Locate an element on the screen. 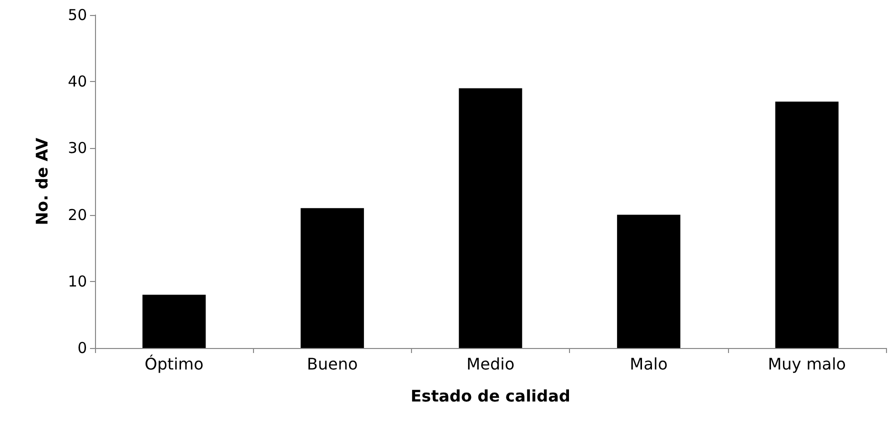  x-tick-label: Medio is located at coordinates (490, 364).